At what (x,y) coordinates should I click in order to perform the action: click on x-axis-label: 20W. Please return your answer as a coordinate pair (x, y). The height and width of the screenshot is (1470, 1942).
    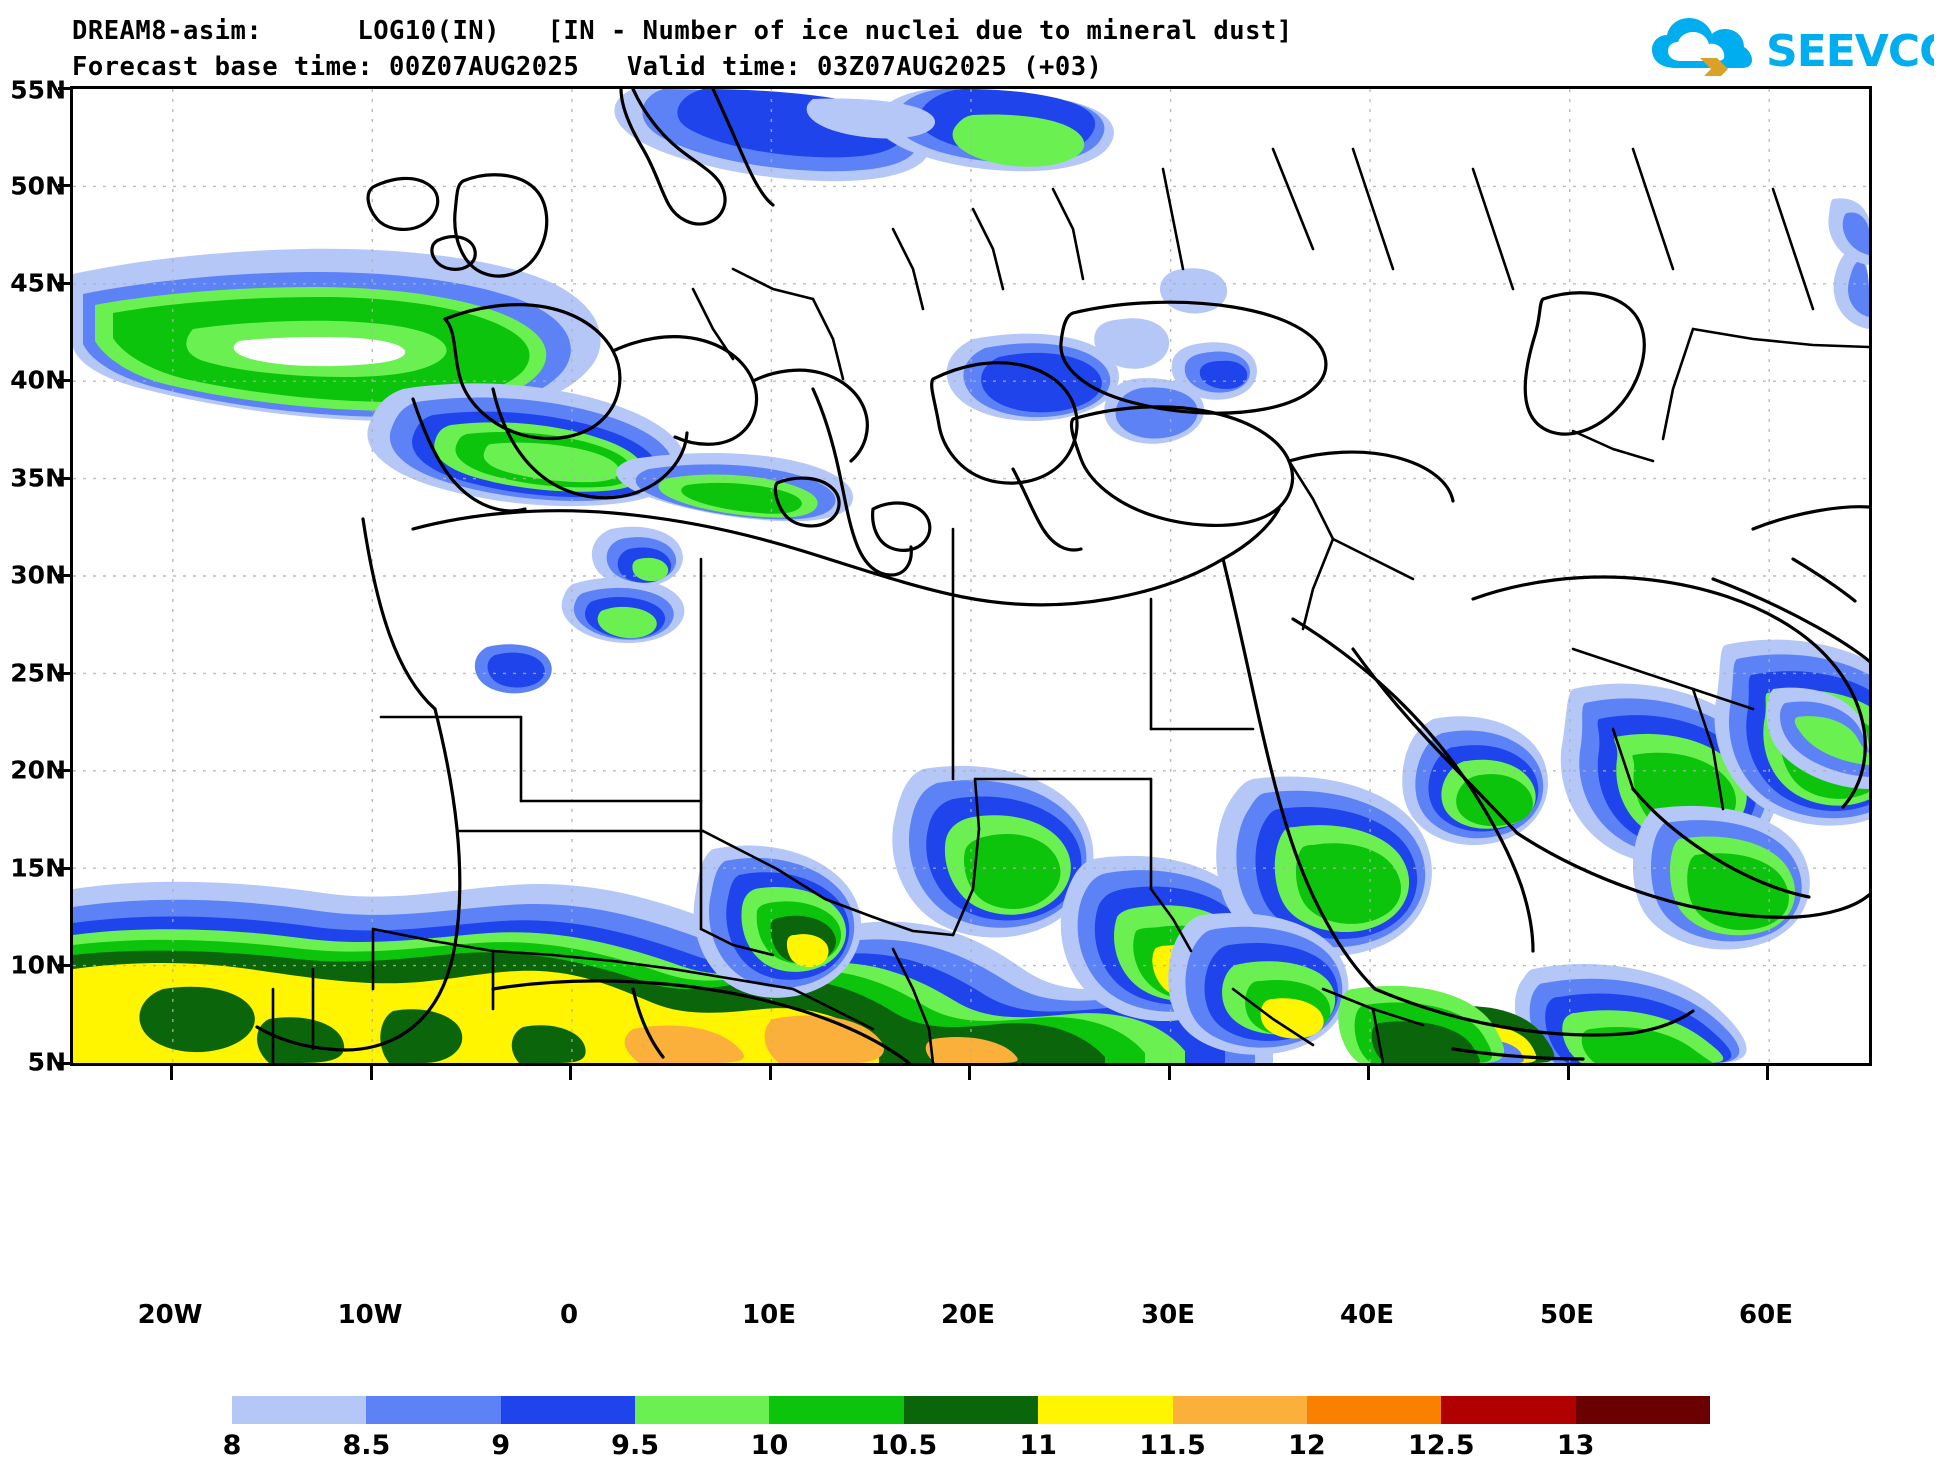
    Looking at the image, I should click on (170, 1315).